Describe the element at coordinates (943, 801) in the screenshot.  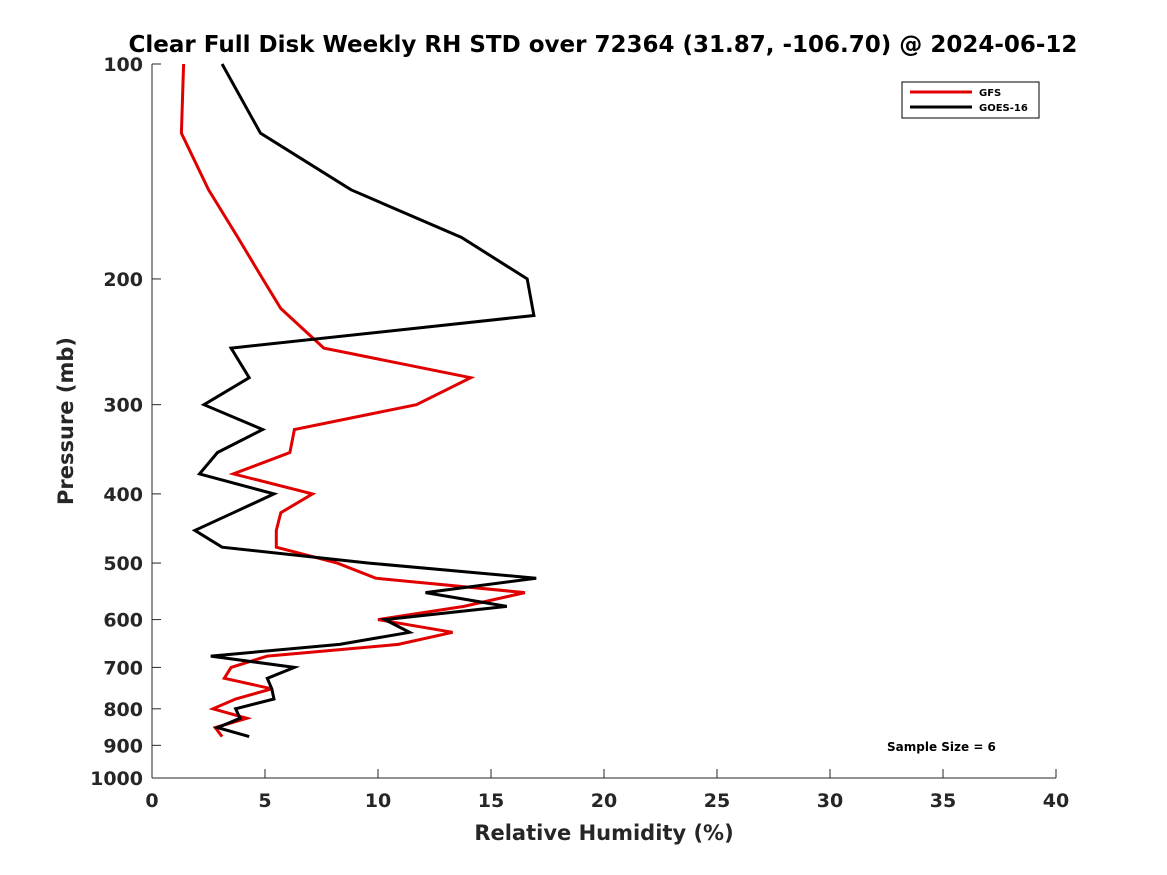
I see `x-tick-label: 35` at that location.